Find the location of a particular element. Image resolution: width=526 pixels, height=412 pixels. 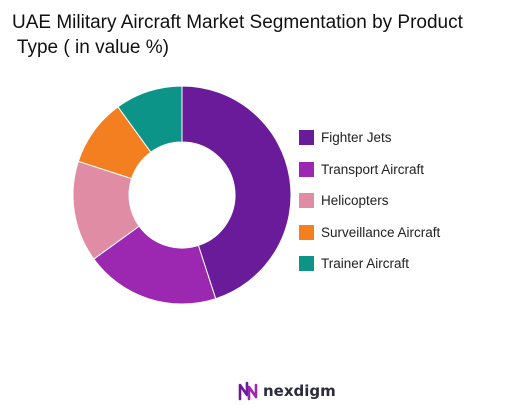

donut-slice-trainer-aircraft is located at coordinates (150, 119).